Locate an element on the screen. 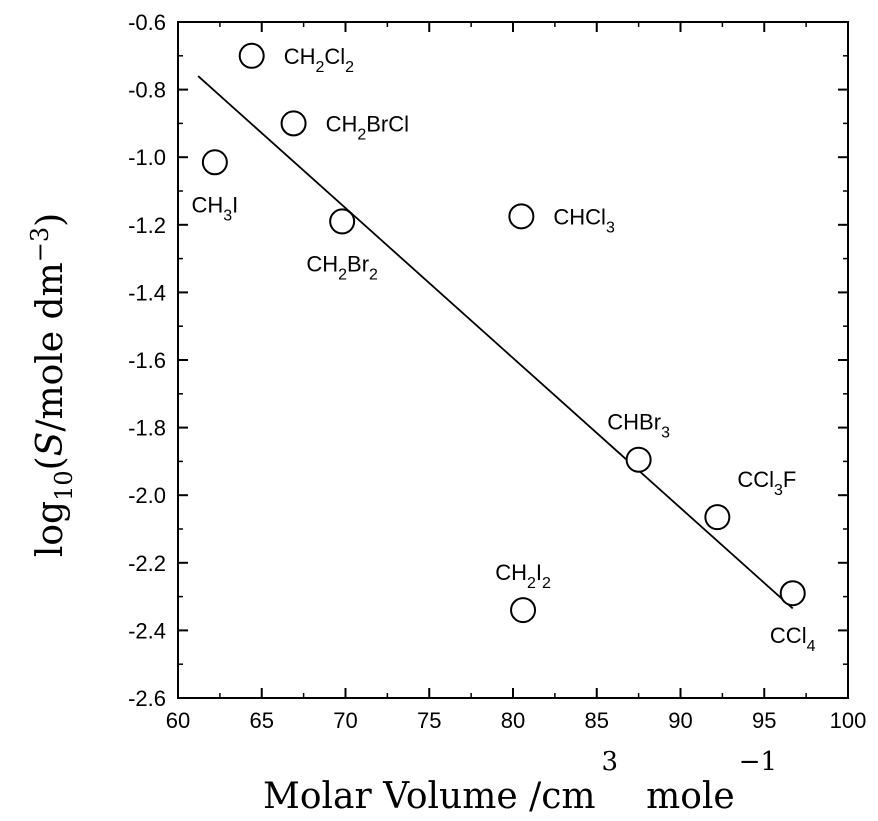 The width and height of the screenshot is (878, 821). y-axis-title: log10(S/mole dm−3) is located at coordinates (52, 385).